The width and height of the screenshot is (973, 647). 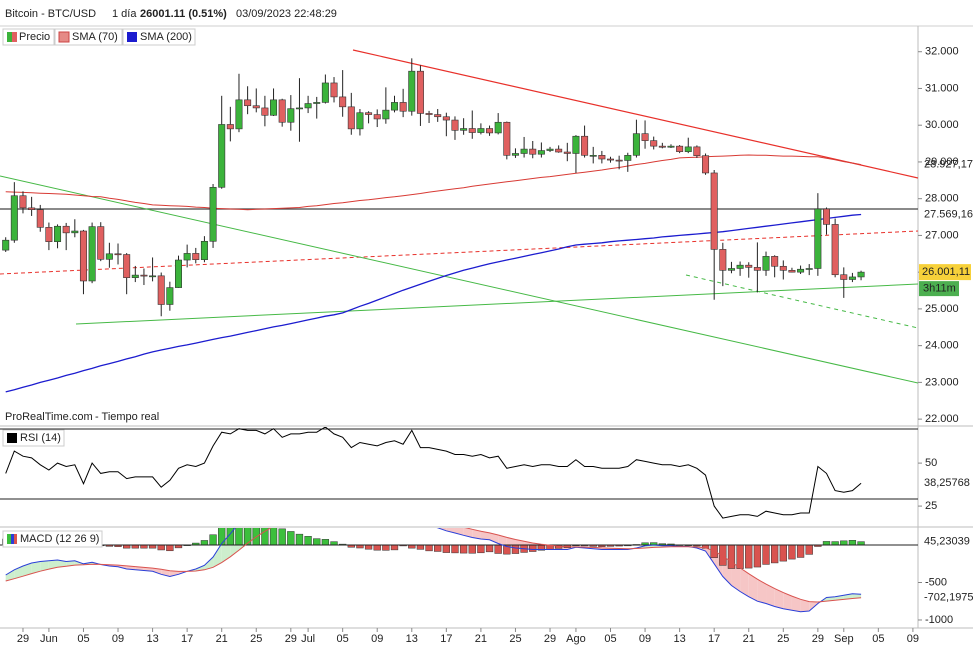 I want to click on y-tick-label: 27.000, so click(x=942, y=235).